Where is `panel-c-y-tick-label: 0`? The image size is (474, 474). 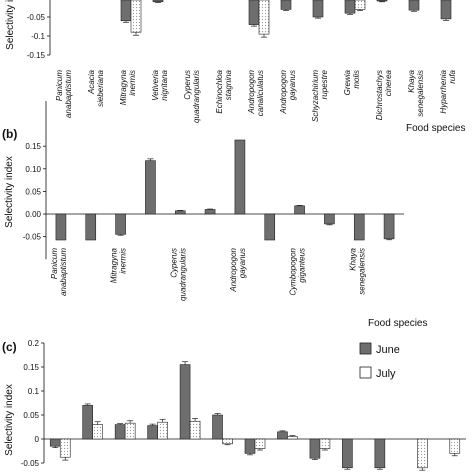 panel-c-y-tick-label: 0 is located at coordinates (37, 439).